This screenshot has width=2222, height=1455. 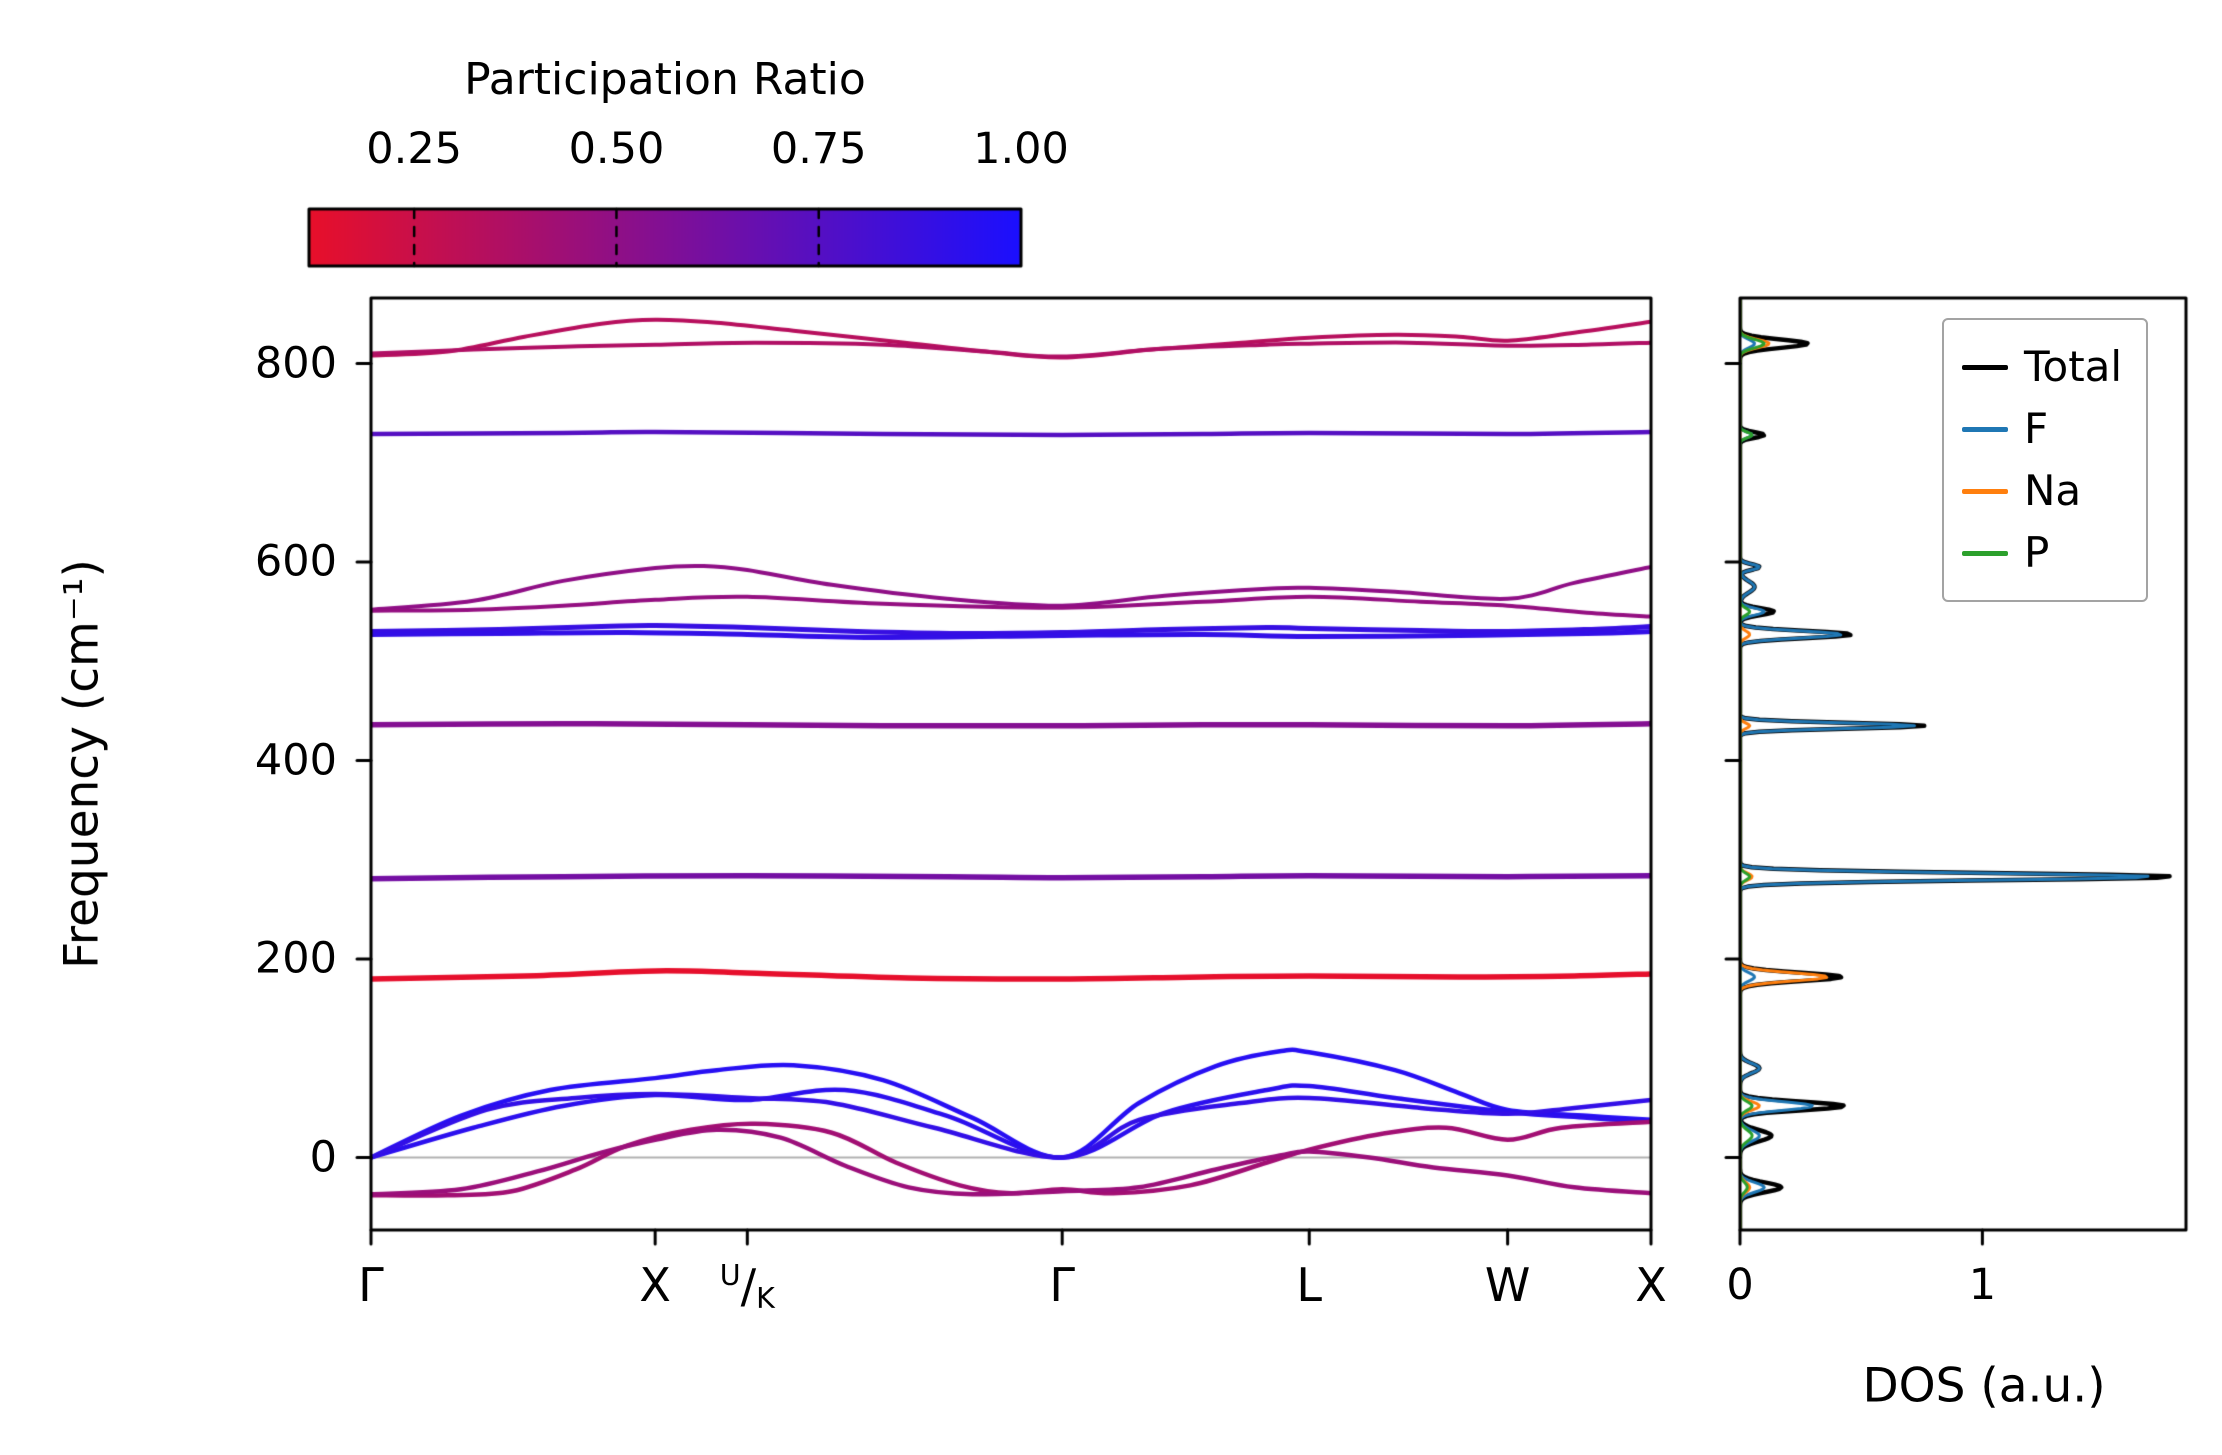 What do you see at coordinates (295, 958) in the screenshot?
I see `y-axis-tick-label: 200` at bounding box center [295, 958].